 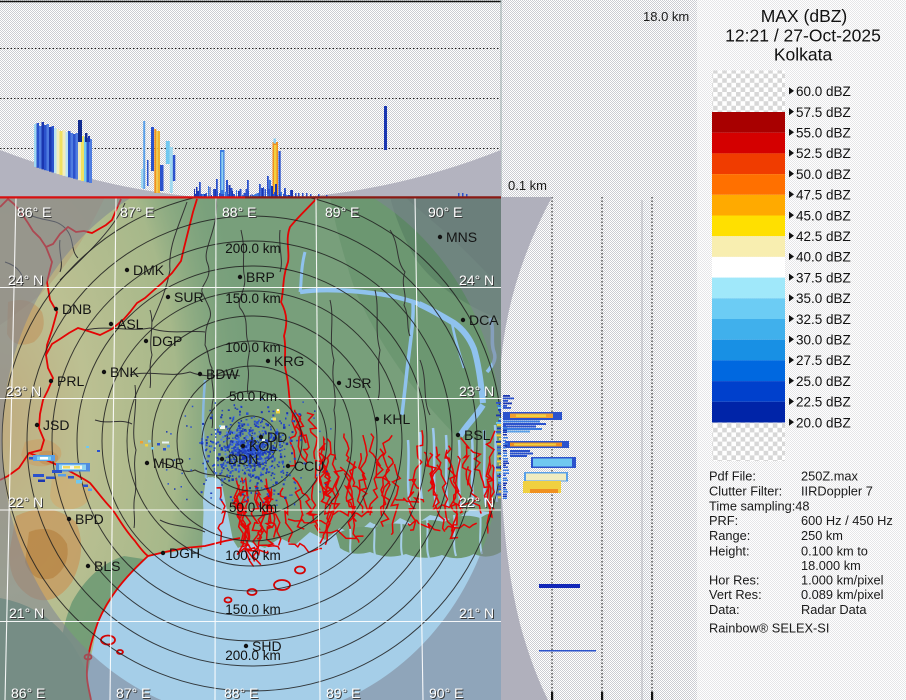 I want to click on svg-text: 18.000 km, so click(x=831, y=565).